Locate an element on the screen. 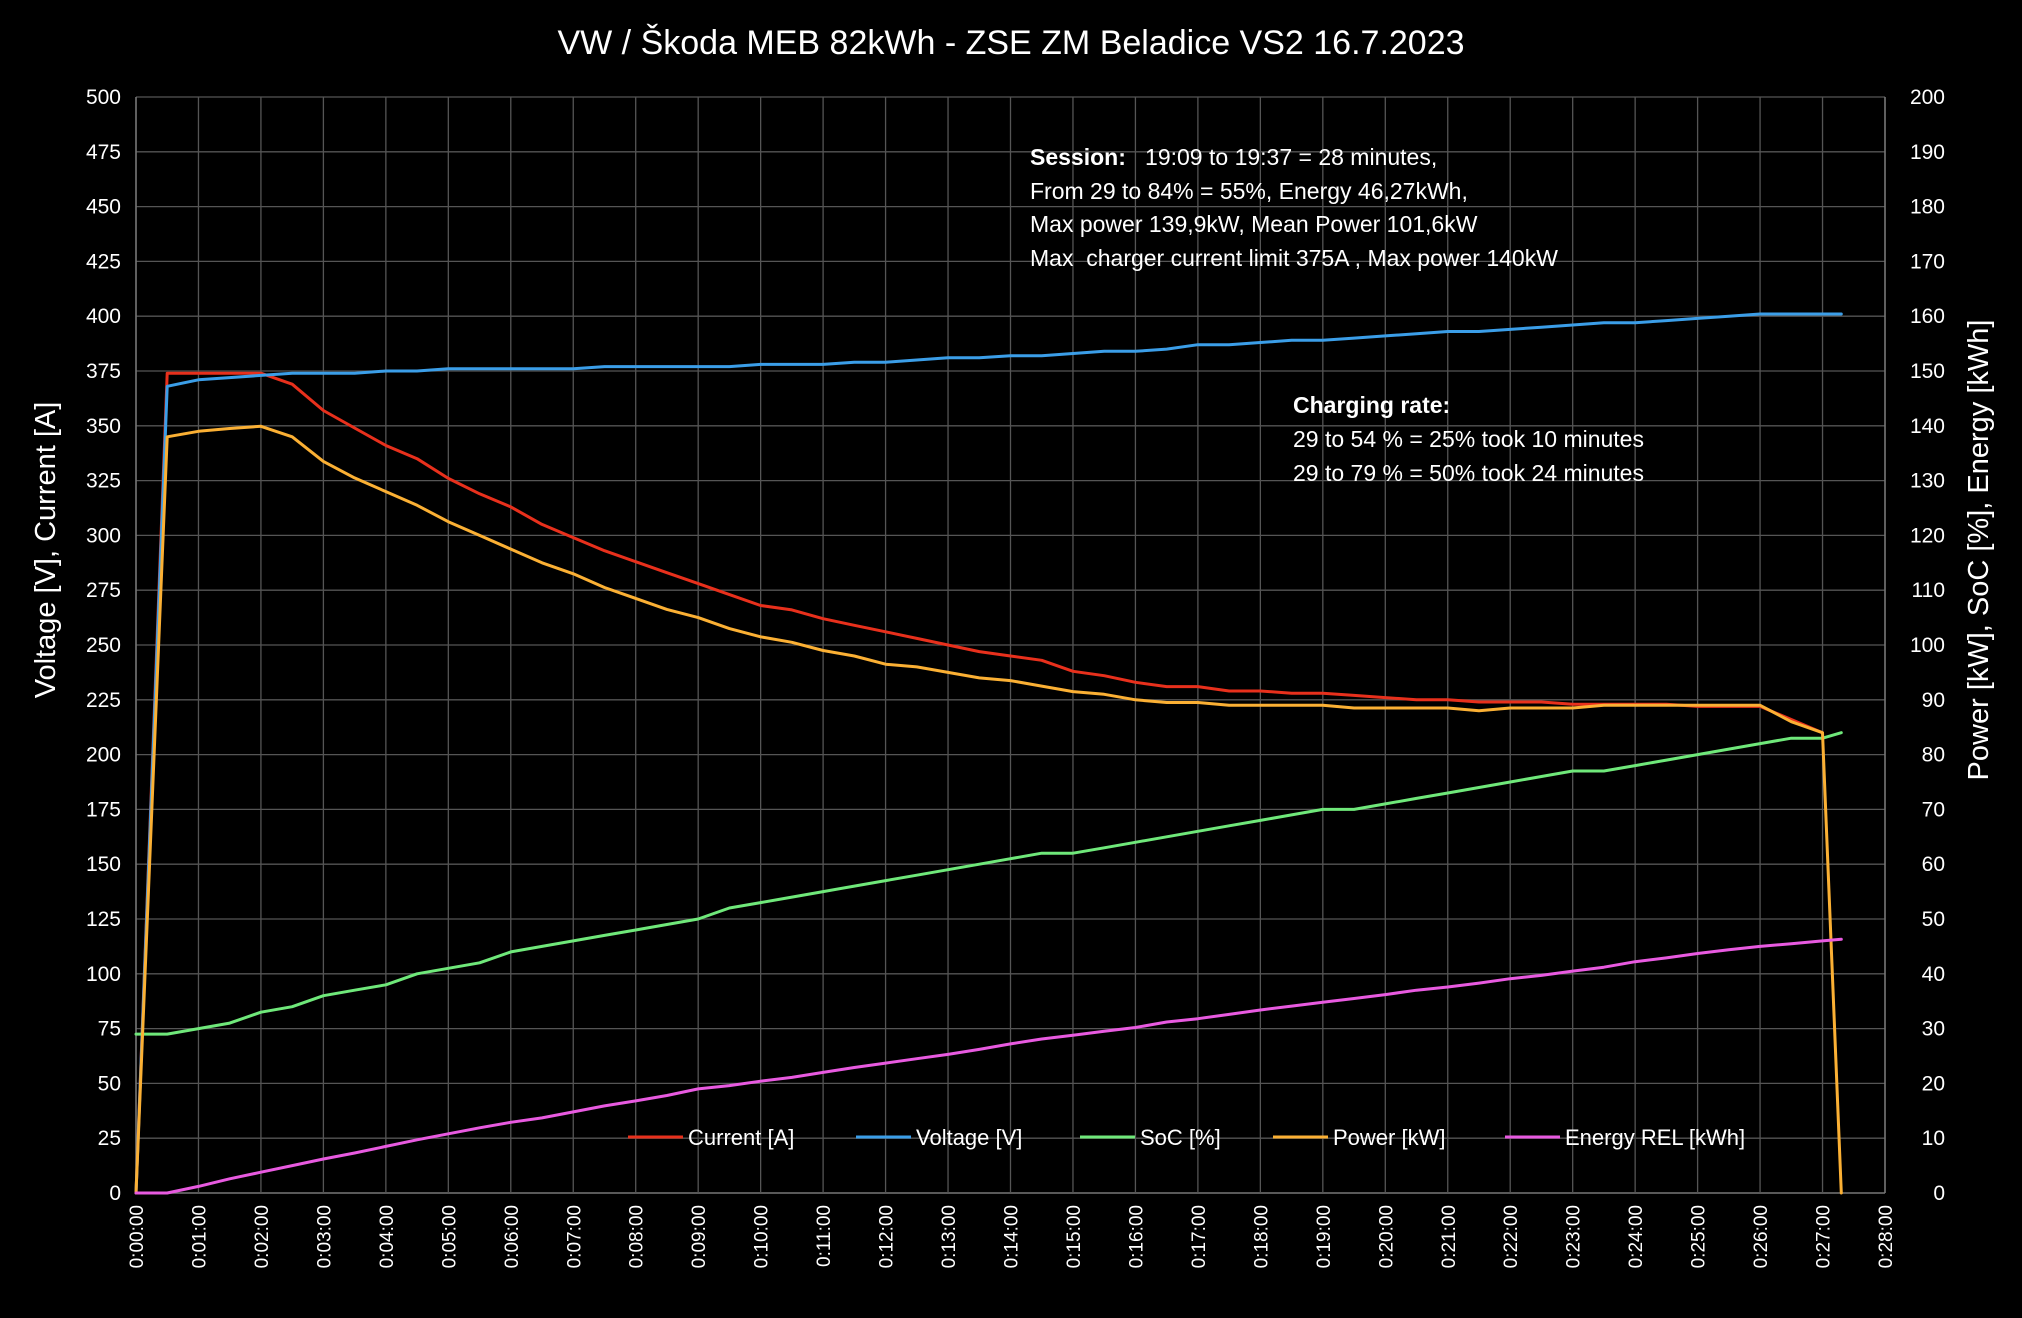 This screenshot has width=2022, height=1318. y-axis-right-label: Power [kW], SoC [%], Energy [kWh] is located at coordinates (1979, 550).